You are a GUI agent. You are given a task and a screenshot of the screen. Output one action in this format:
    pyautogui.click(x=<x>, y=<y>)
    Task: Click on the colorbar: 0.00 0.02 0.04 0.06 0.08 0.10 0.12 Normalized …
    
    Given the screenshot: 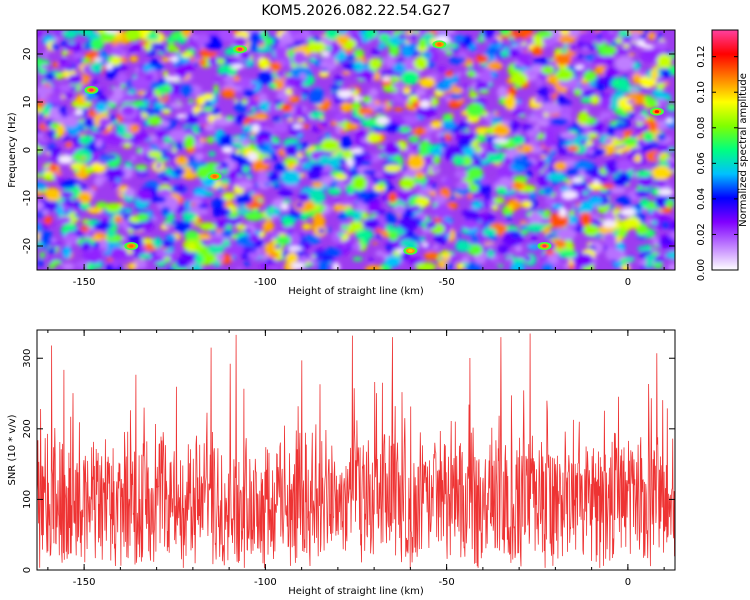 What is the action you would take?
    pyautogui.click(x=722, y=155)
    